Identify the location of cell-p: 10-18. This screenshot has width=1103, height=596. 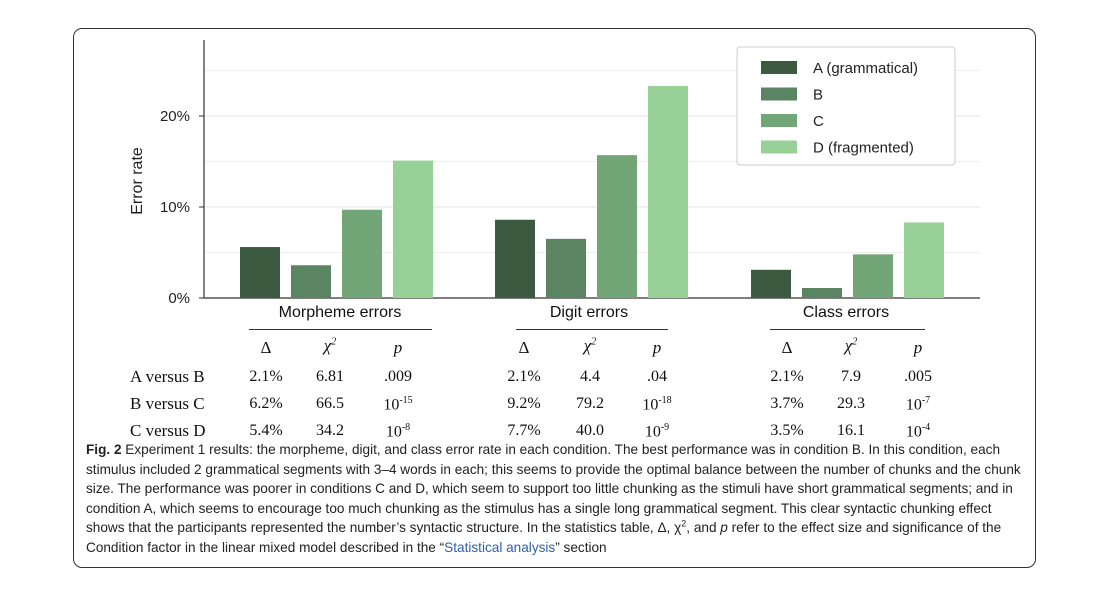
(657, 404).